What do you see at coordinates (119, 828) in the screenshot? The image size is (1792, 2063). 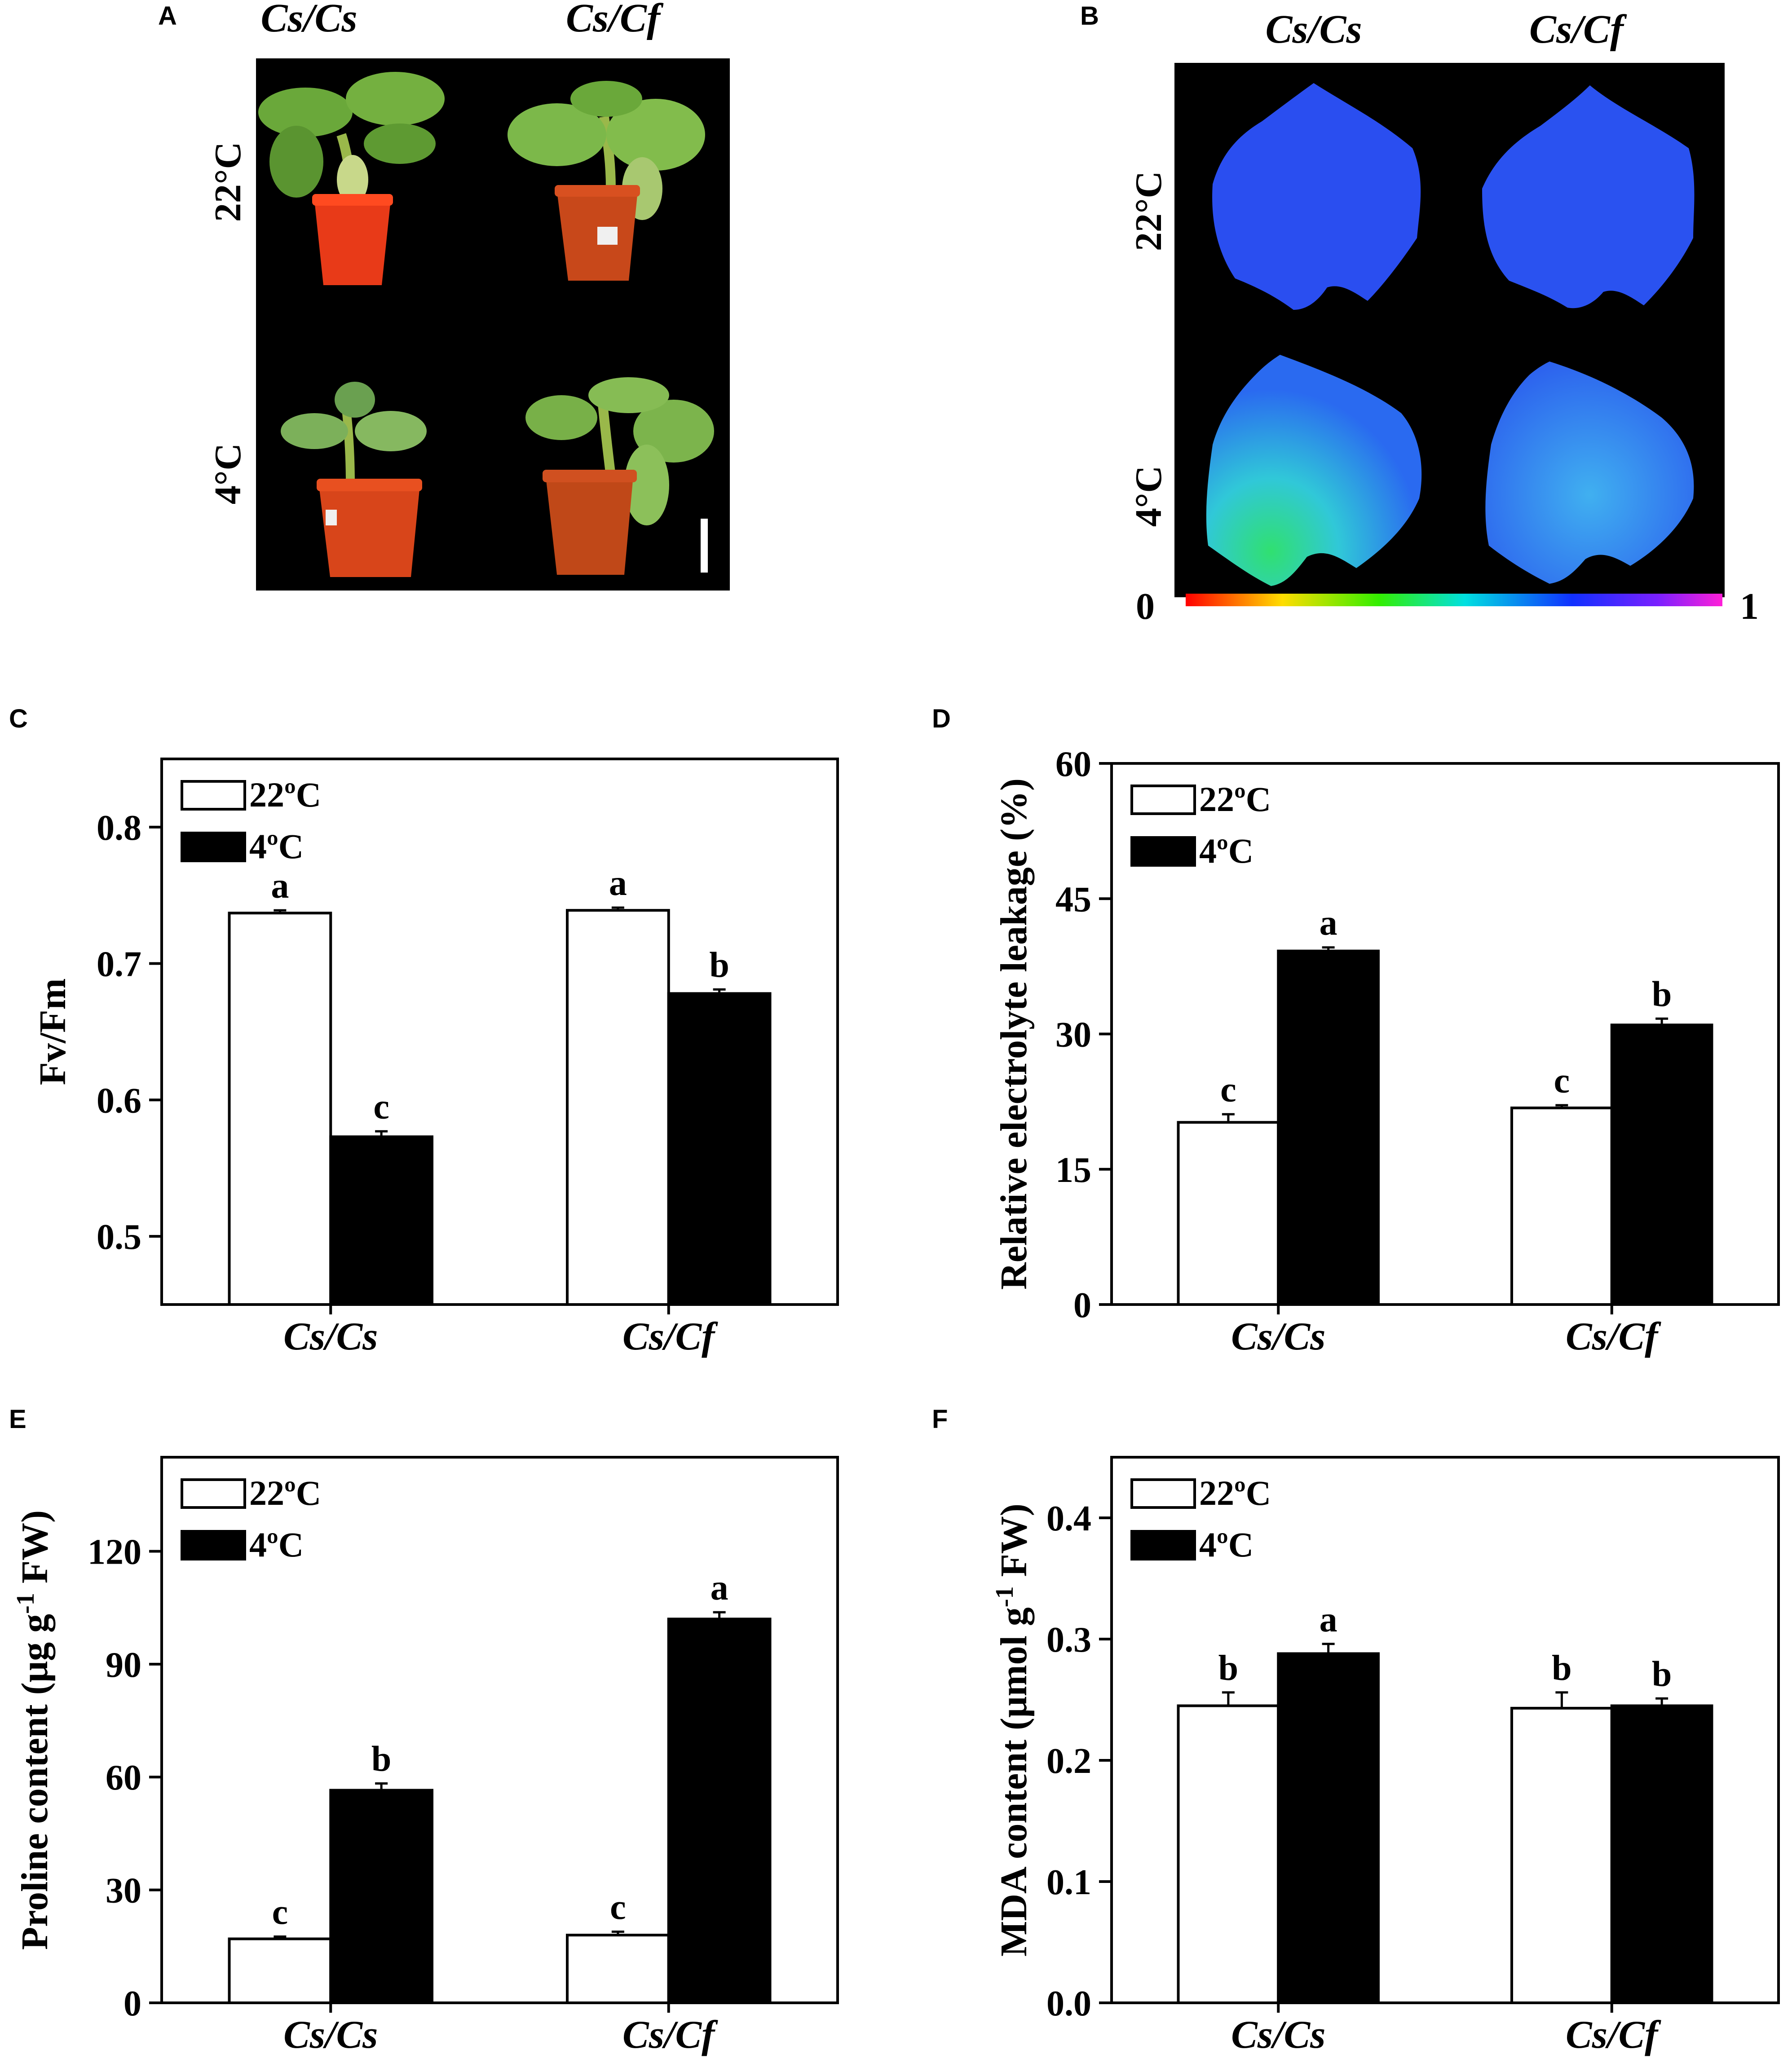 I see `y-tick-label: 0.8` at bounding box center [119, 828].